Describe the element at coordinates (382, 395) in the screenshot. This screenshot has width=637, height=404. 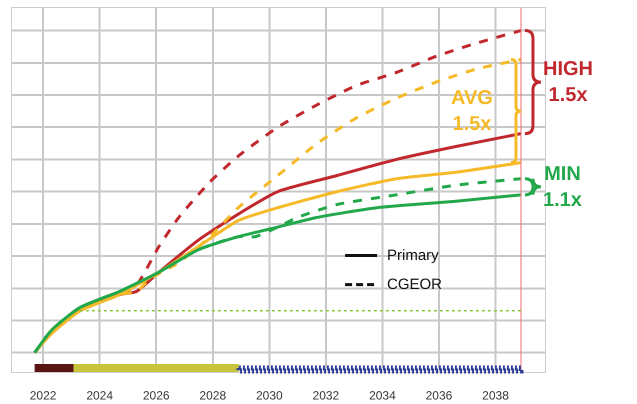
I see `x-tick-label: 2034` at that location.